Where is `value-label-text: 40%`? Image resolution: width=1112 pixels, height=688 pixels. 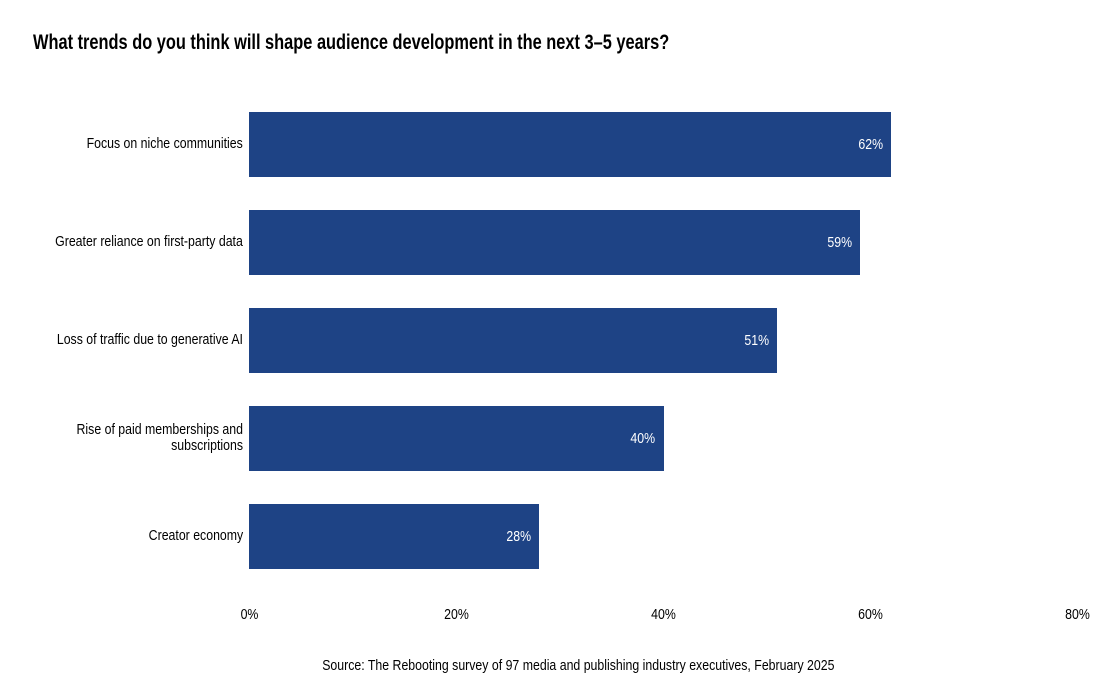 value-label-text: 40% is located at coordinates (643, 438).